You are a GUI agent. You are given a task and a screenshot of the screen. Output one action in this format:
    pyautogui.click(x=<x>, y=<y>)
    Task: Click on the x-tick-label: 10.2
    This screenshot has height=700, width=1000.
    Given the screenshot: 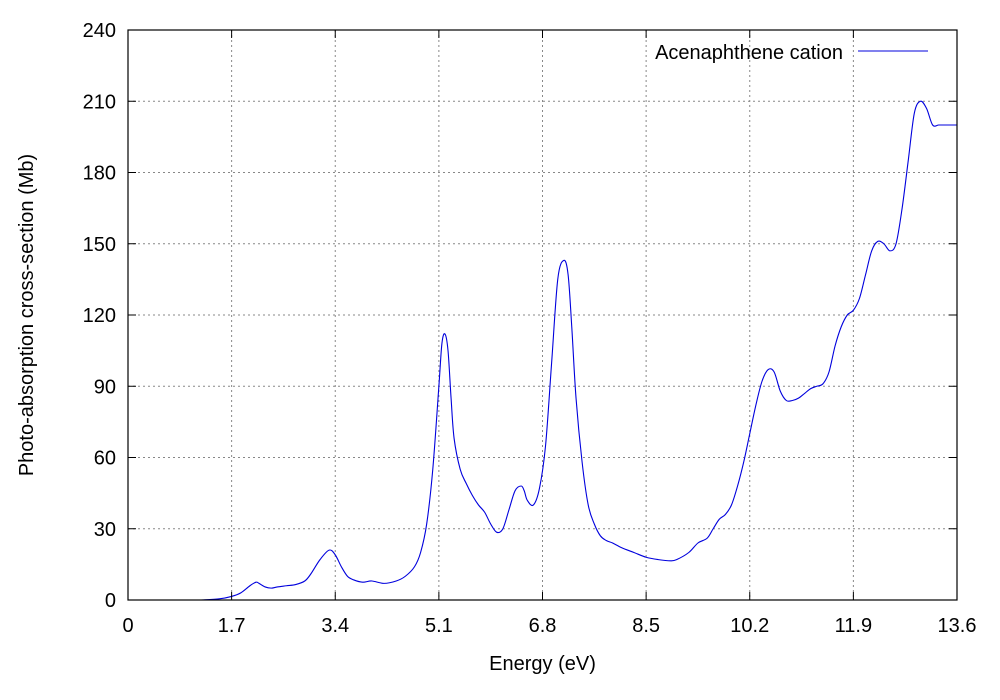 What is the action you would take?
    pyautogui.click(x=749, y=626)
    